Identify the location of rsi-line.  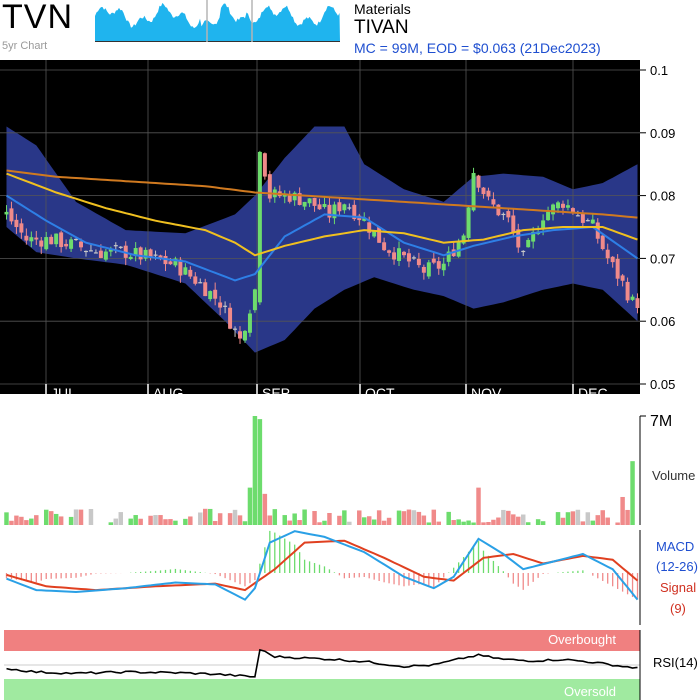
(322, 663).